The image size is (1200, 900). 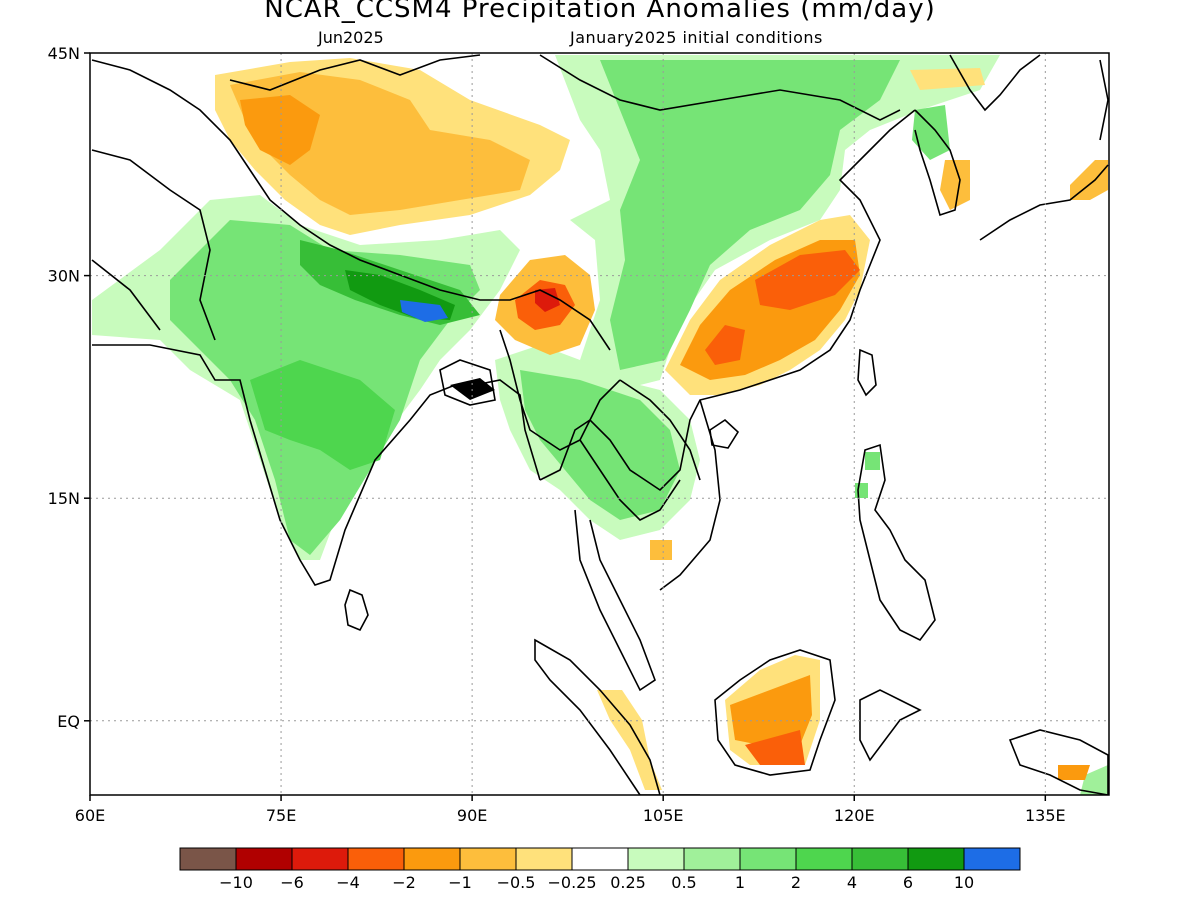 What do you see at coordinates (696, 37) in the screenshot?
I see `initial-conditions-label: January2025 initial conditions` at bounding box center [696, 37].